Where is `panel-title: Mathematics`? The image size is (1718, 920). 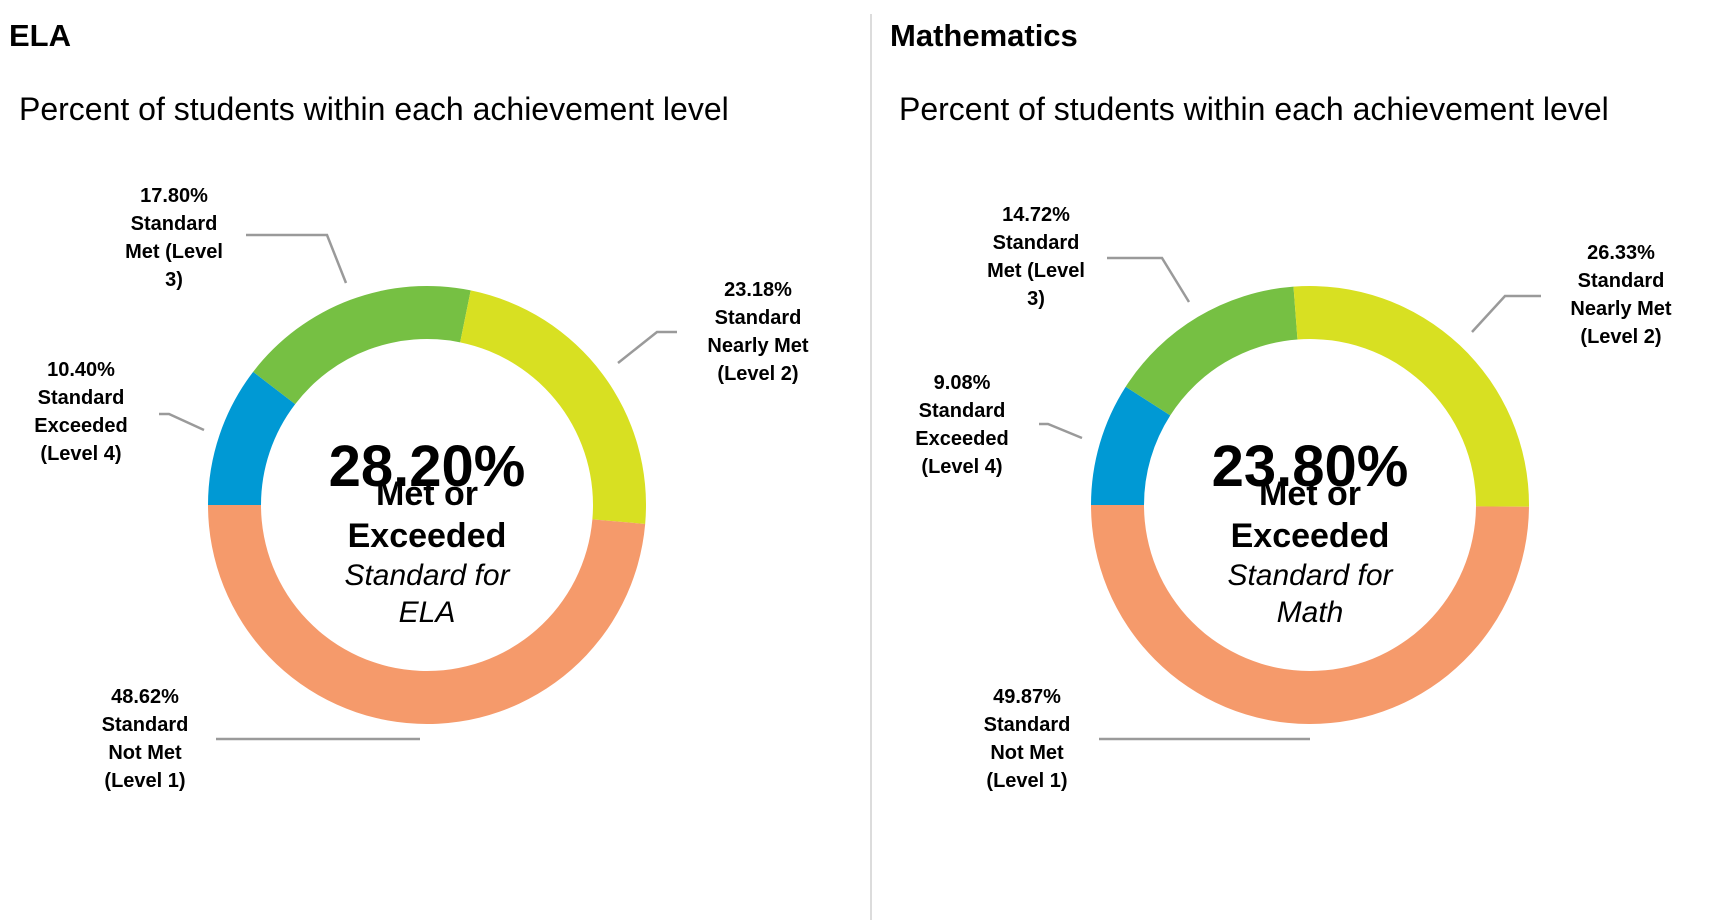
panel-title: Mathematics is located at coordinates (984, 35).